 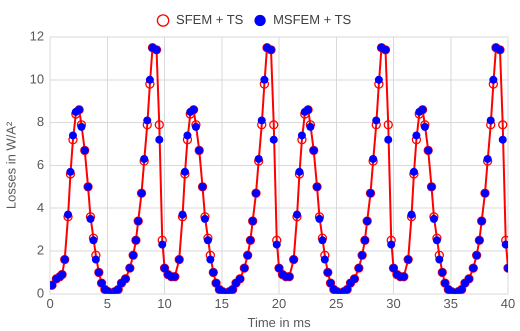 What do you see at coordinates (451, 304) in the screenshot?
I see `x-tick-label: 35` at bounding box center [451, 304].